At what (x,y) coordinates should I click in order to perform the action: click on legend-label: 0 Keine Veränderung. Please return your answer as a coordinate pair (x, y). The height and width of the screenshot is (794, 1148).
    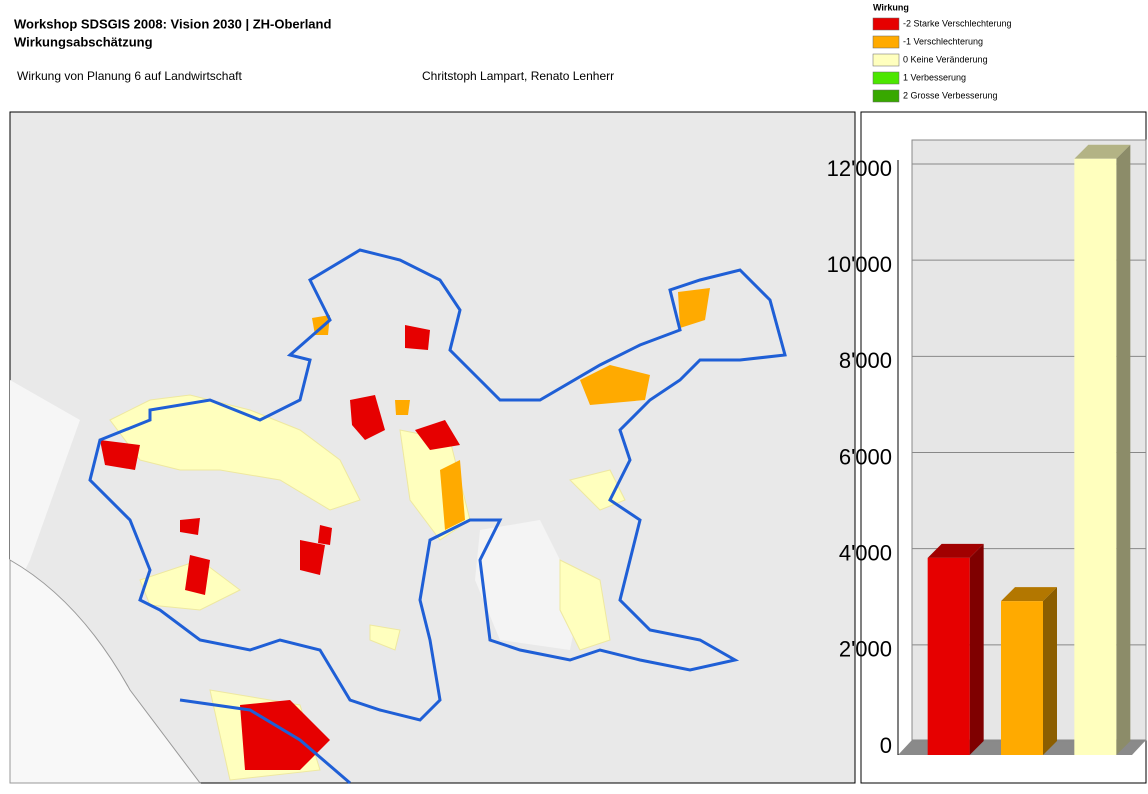
    Looking at the image, I should click on (945, 59).